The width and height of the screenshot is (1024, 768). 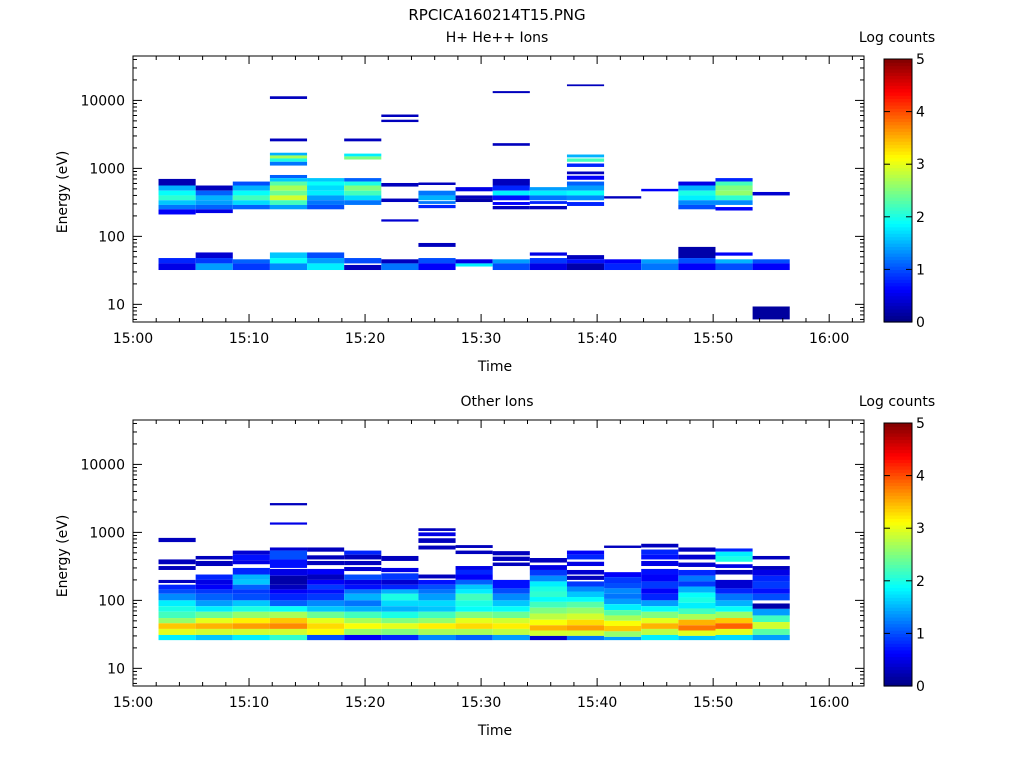 I want to click on x-tick-label: 15:00, so click(x=133, y=703).